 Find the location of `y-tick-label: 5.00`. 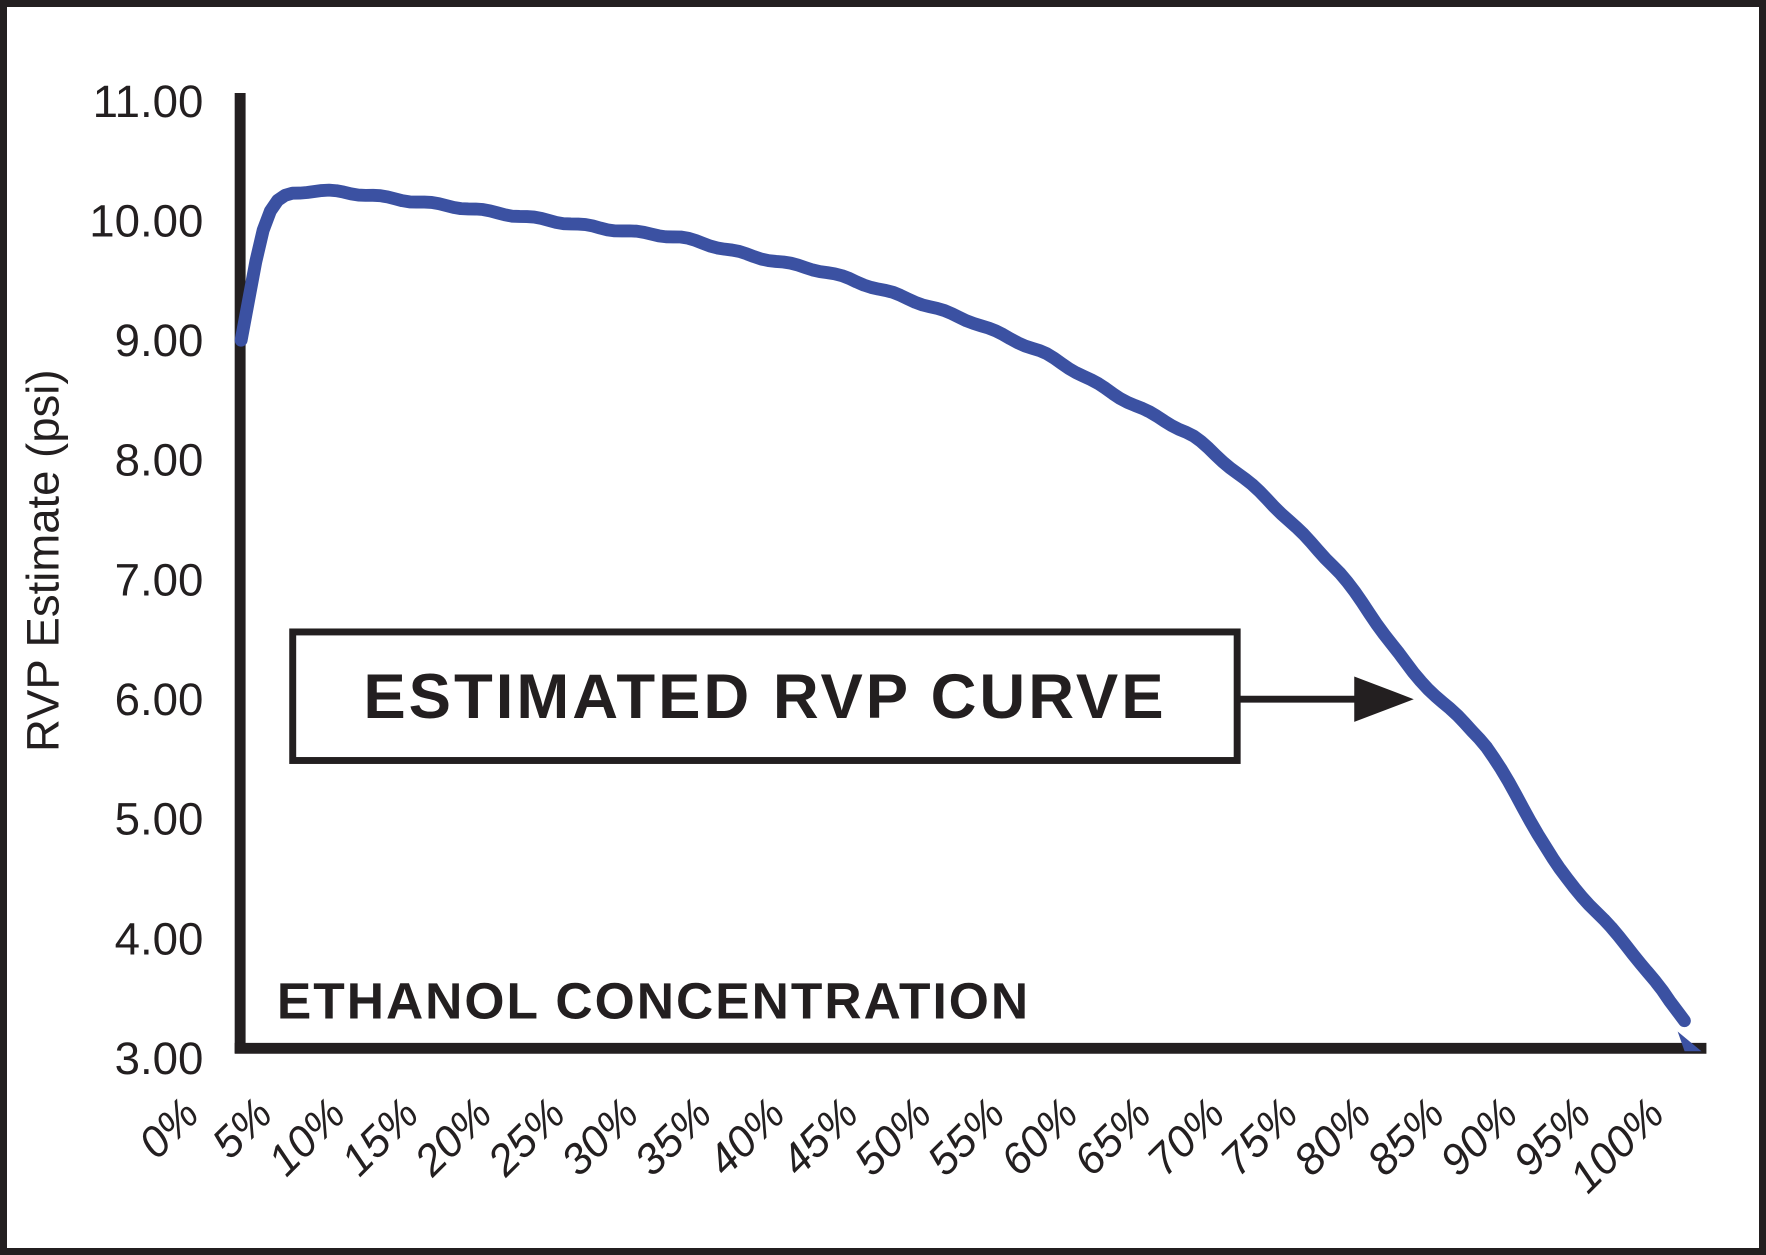

y-tick-label: 5.00 is located at coordinates (159, 819).